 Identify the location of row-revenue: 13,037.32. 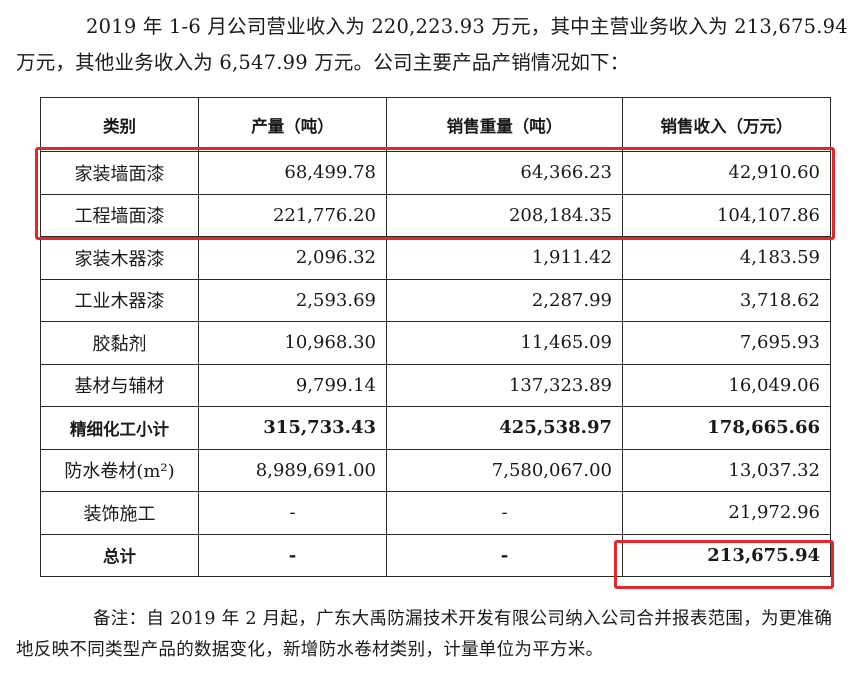
(726, 470).